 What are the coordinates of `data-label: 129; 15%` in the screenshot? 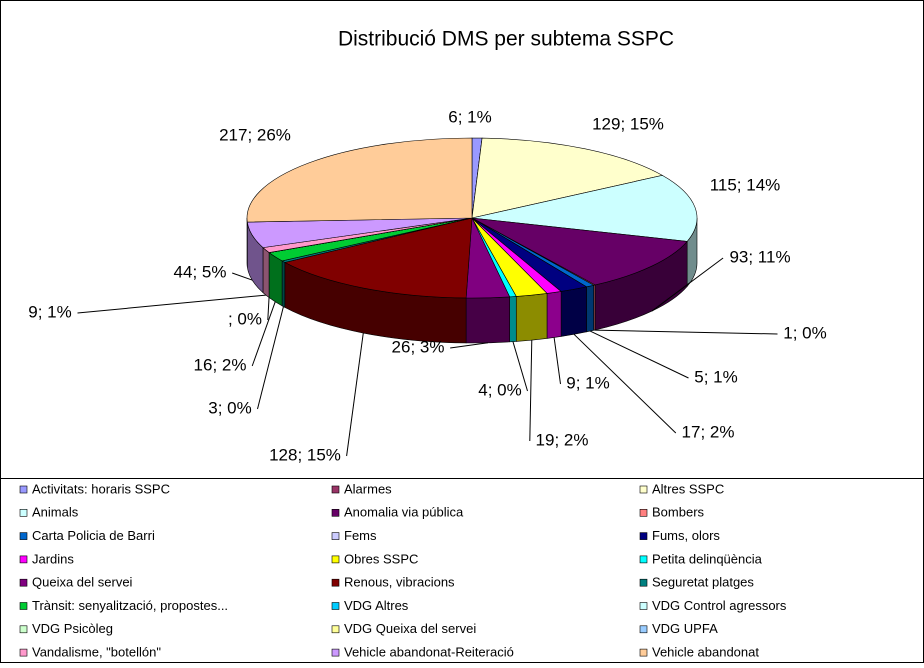 It's located at (628, 123).